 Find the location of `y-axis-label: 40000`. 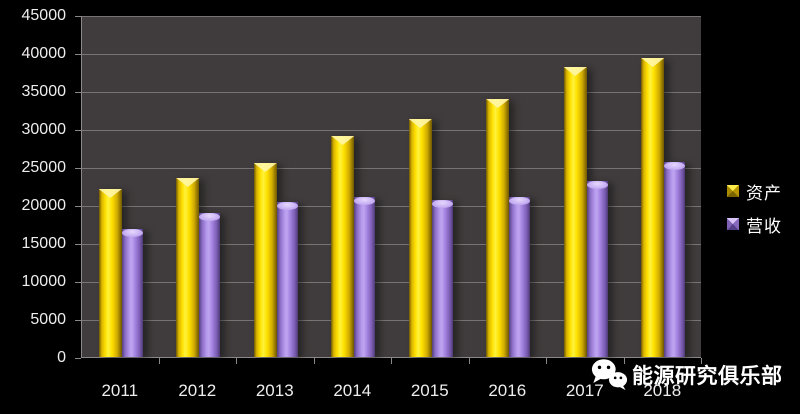

y-axis-label: 40000 is located at coordinates (44, 53).